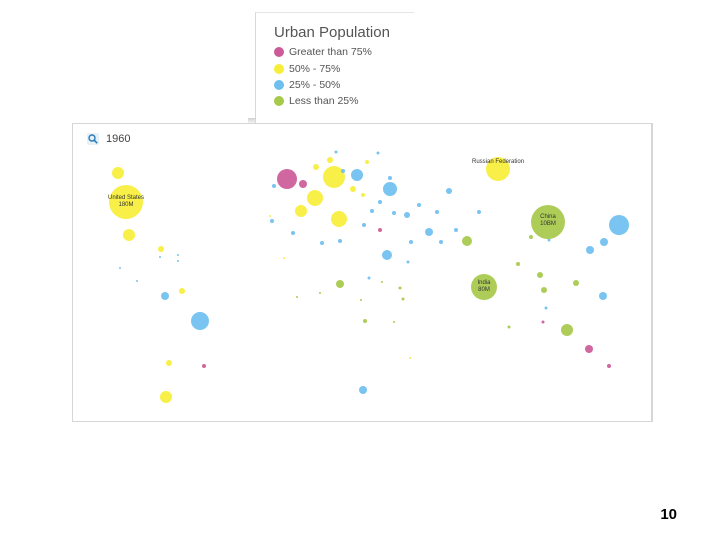 The height and width of the screenshot is (540, 720). What do you see at coordinates (279, 52) in the screenshot?
I see `legend-dot` at bounding box center [279, 52].